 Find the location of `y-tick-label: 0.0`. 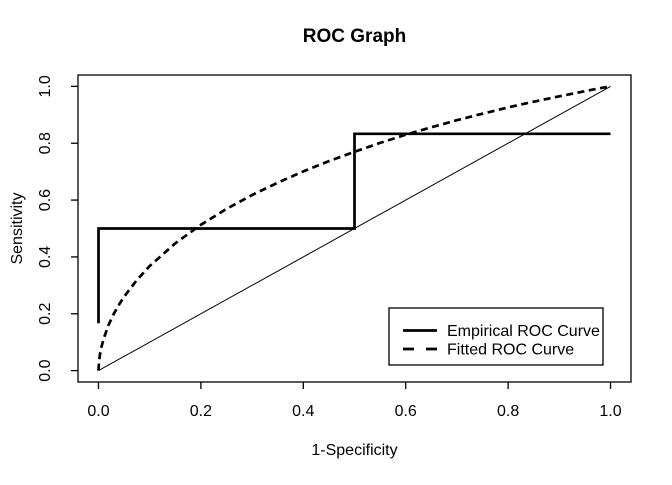

y-tick-label: 0.0 is located at coordinates (45, 370).